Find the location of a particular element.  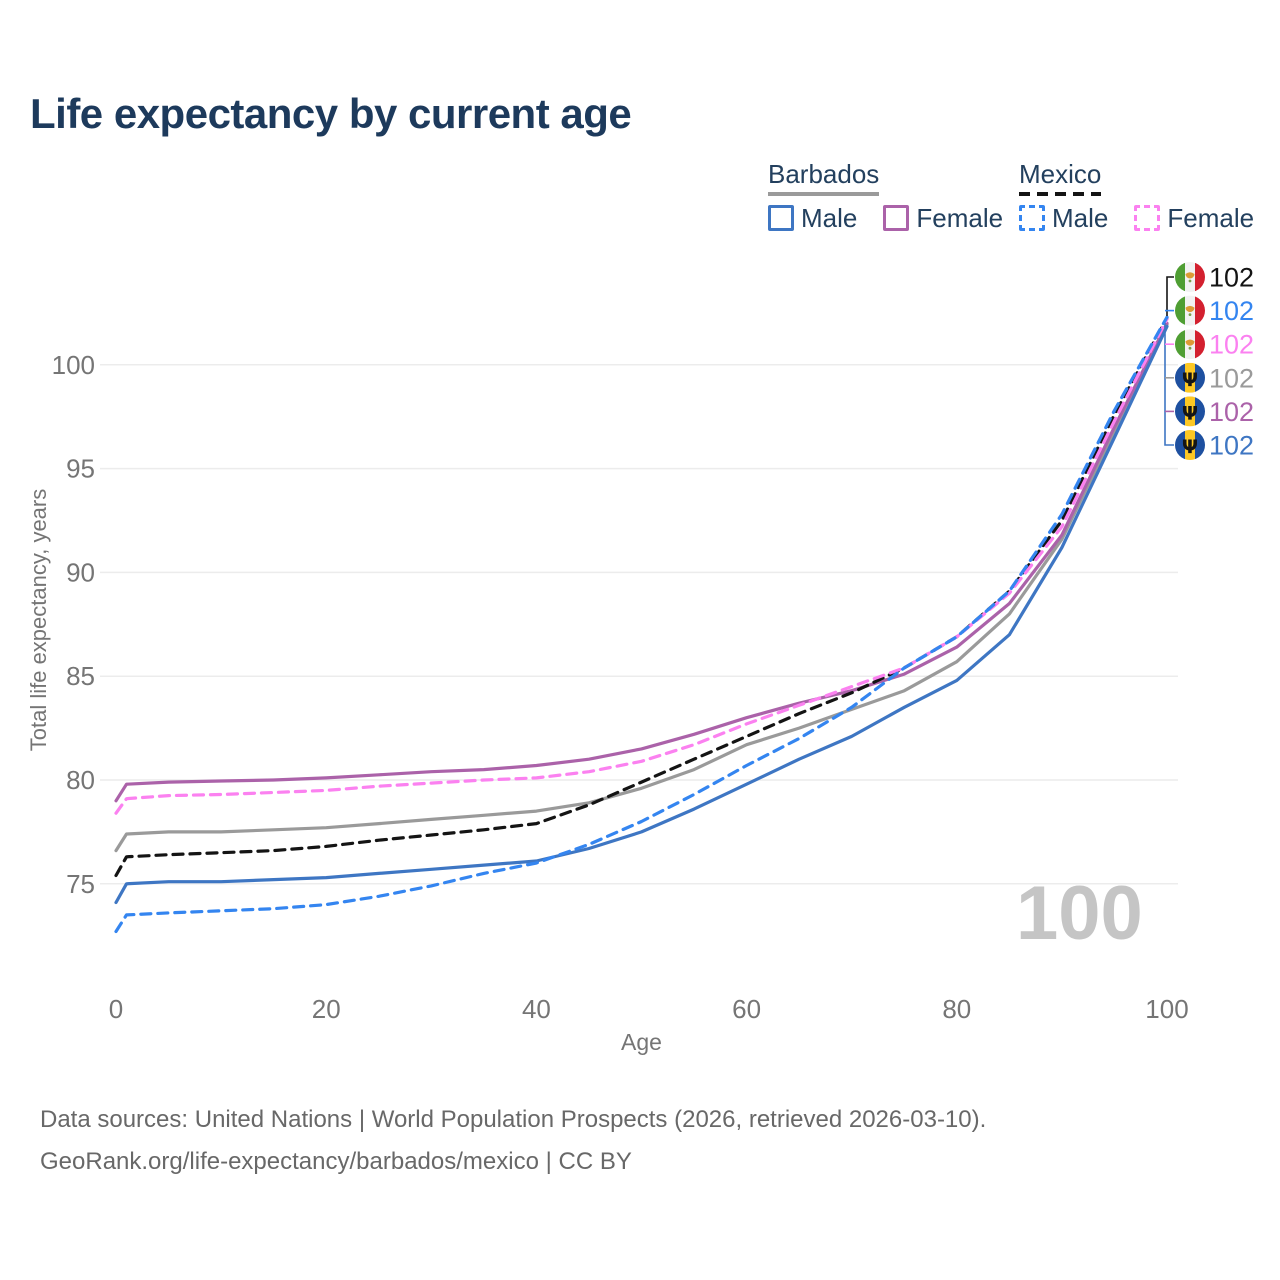

end-label-value-mexico-female: 102 is located at coordinates (1231, 345).